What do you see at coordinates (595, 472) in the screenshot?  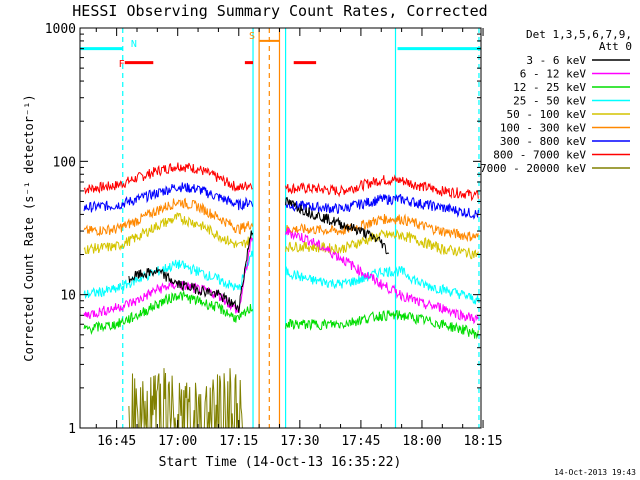 I see `footer-timestamp: 14-Oct-2013 19:43` at bounding box center [595, 472].